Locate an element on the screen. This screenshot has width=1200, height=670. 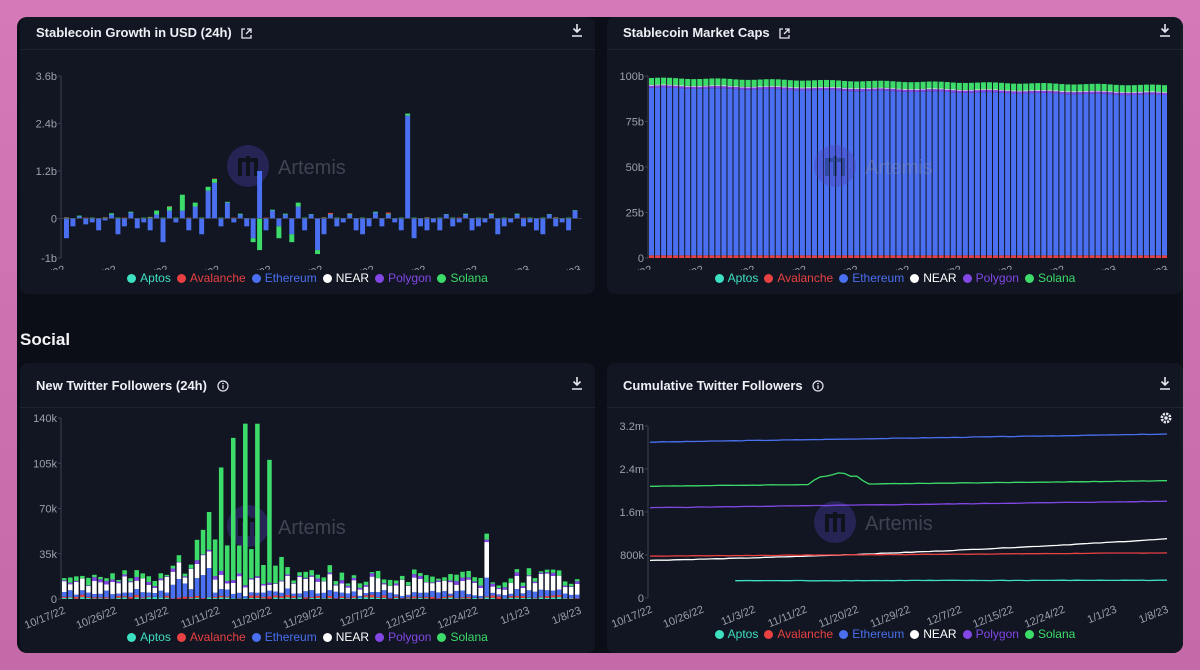
x-tick-label: 12/18/22 is located at coordinates (406, 267).